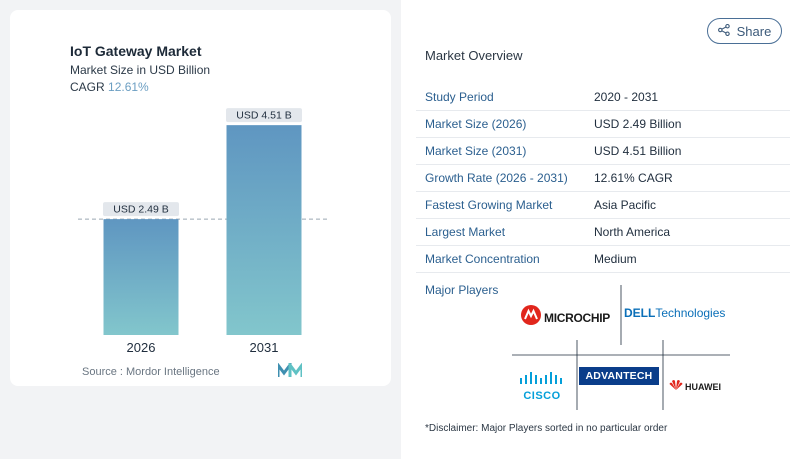 The height and width of the screenshot is (459, 800). I want to click on source-text: Source : Mordor Intelligence, so click(151, 372).